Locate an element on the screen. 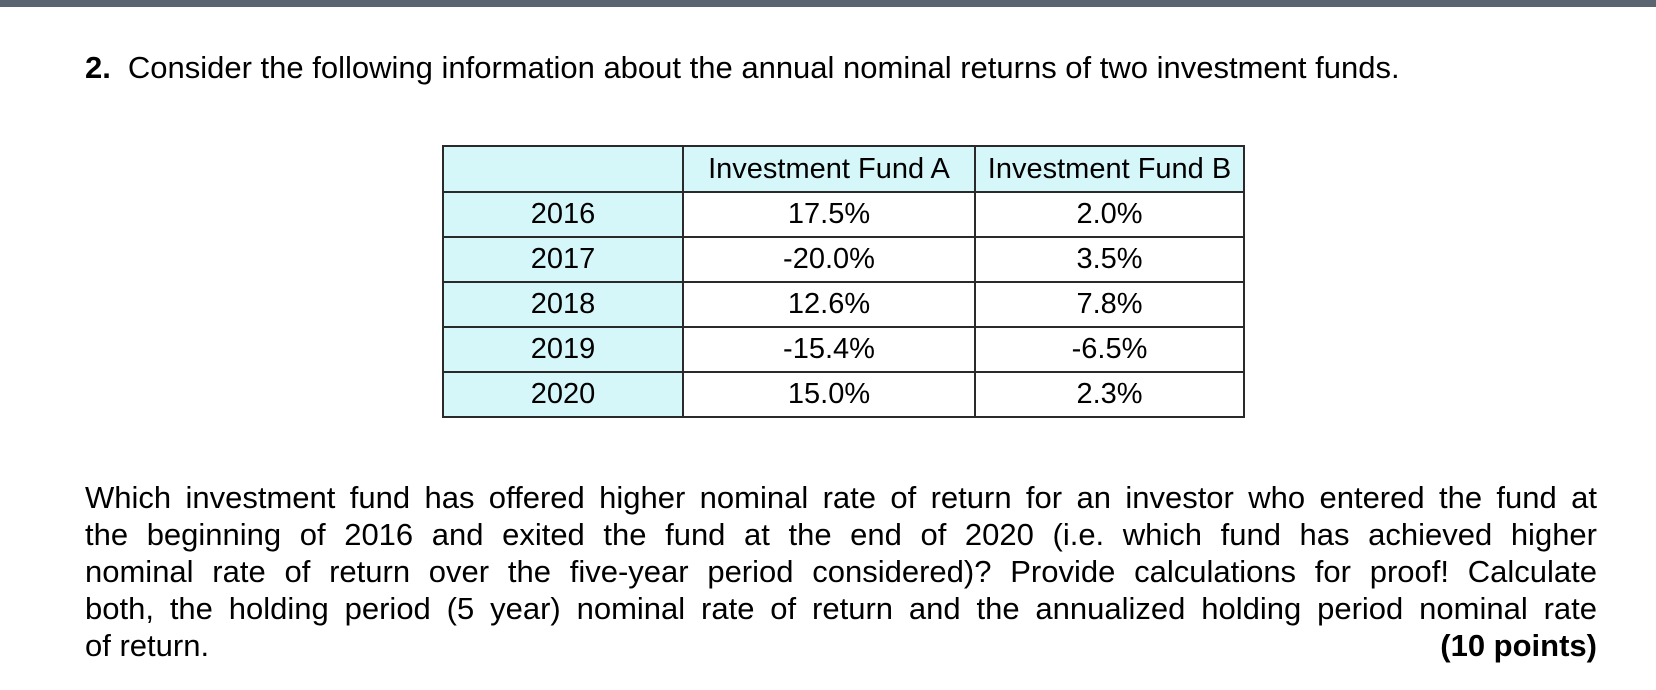  fund-b-cell: 2.3% is located at coordinates (1109, 394).